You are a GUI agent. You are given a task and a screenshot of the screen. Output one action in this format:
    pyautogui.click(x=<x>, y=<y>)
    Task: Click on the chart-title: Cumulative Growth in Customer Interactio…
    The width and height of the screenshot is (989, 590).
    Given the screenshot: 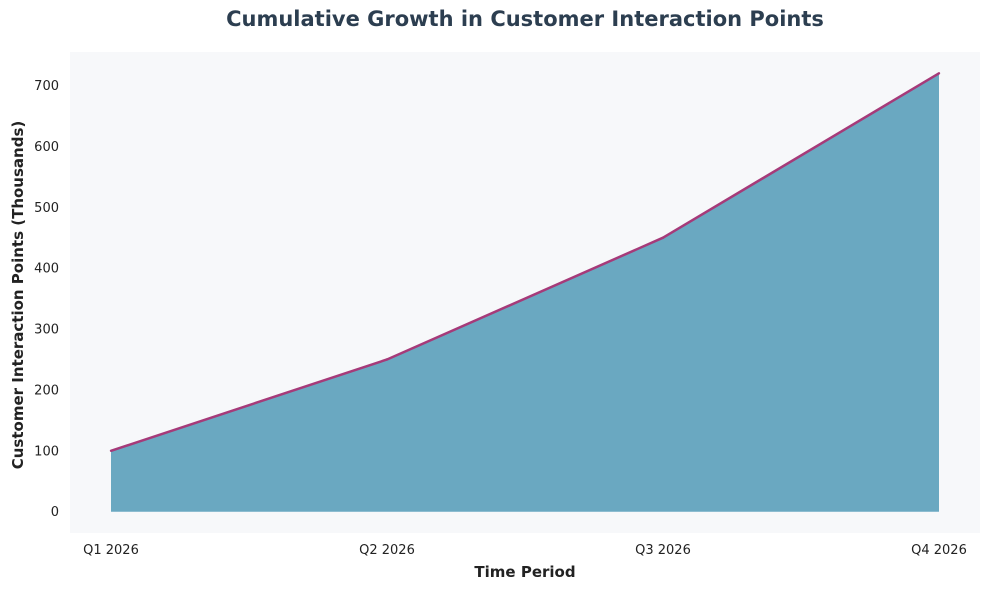 What is the action you would take?
    pyautogui.click(x=525, y=19)
    